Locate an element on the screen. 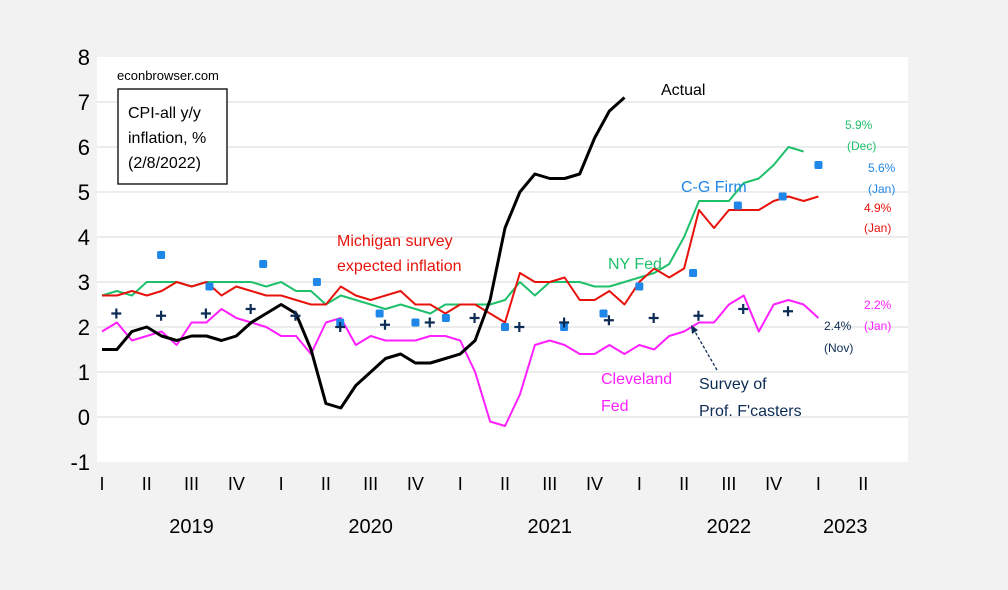  end-label-cleveland-2: (Jan) is located at coordinates (877, 326).